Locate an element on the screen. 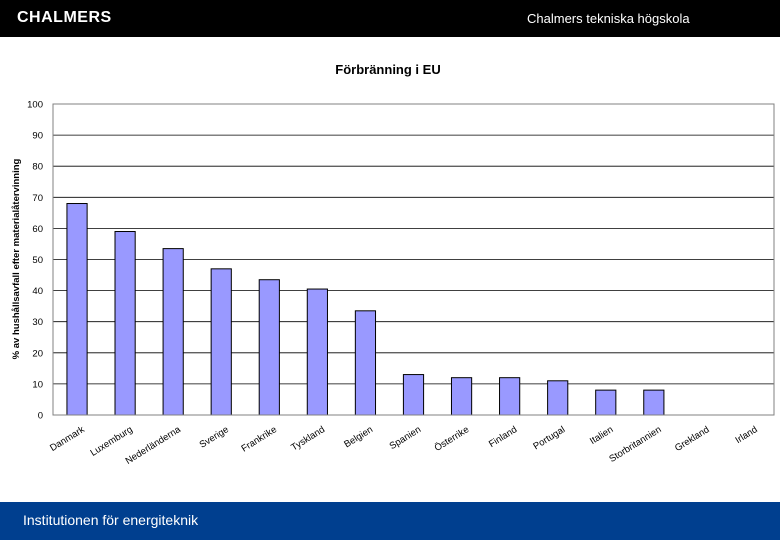 This screenshot has width=780, height=540. y-tick-label: 20 is located at coordinates (37, 353).